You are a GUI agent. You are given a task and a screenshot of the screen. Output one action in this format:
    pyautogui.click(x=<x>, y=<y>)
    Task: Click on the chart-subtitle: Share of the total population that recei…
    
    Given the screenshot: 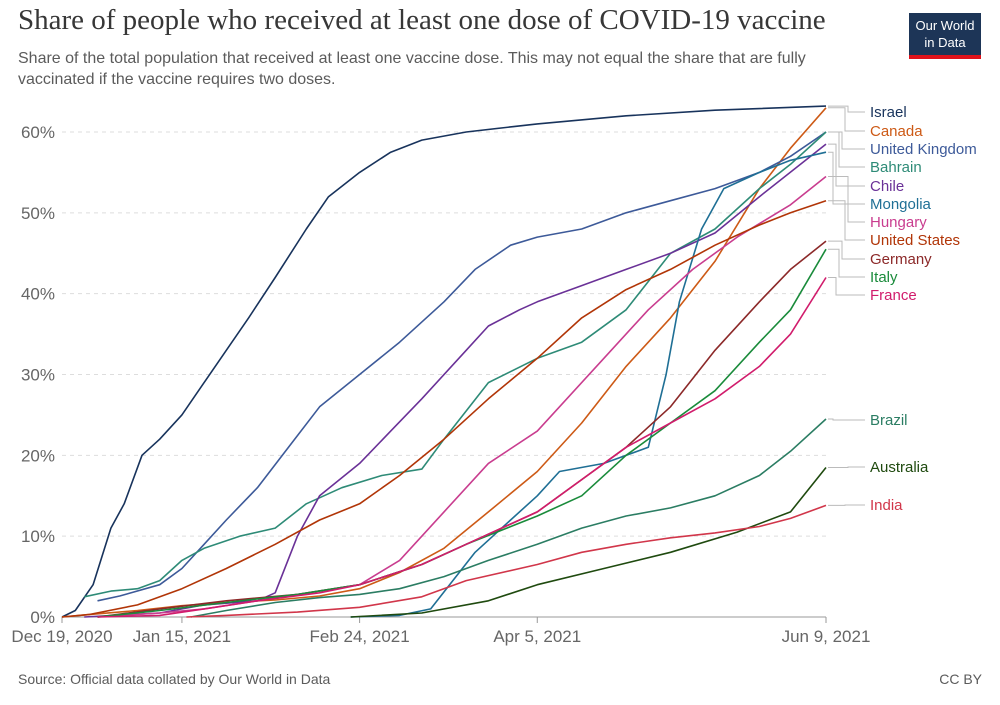 What is the action you would take?
    pyautogui.click(x=412, y=69)
    